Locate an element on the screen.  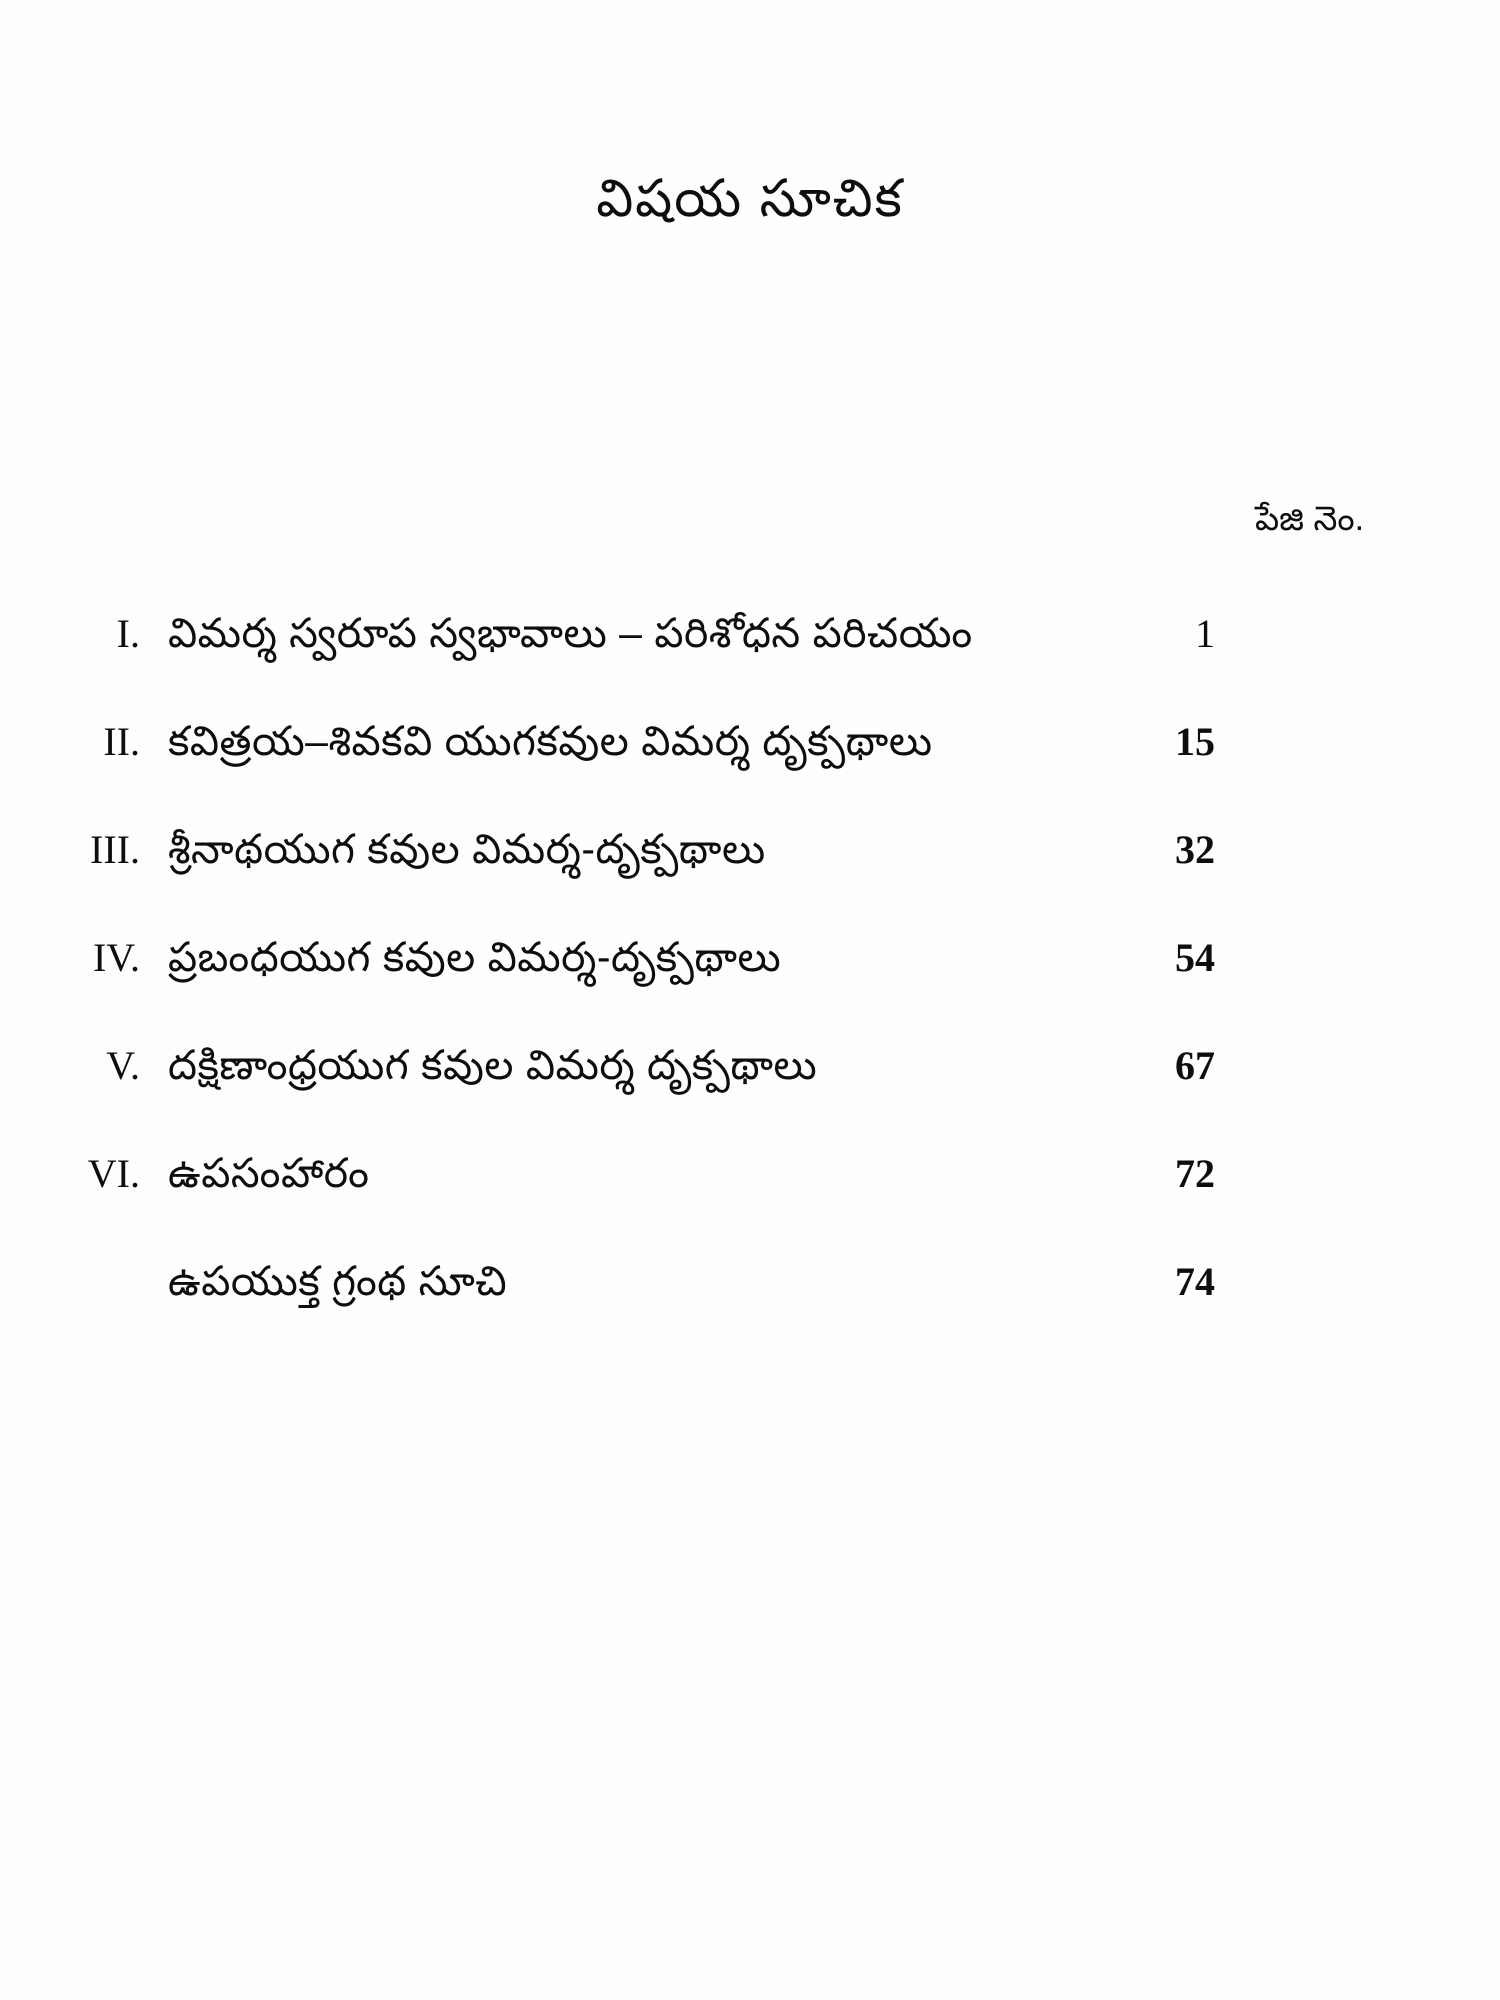
entry-roman-numeral: II. is located at coordinates (121, 741).